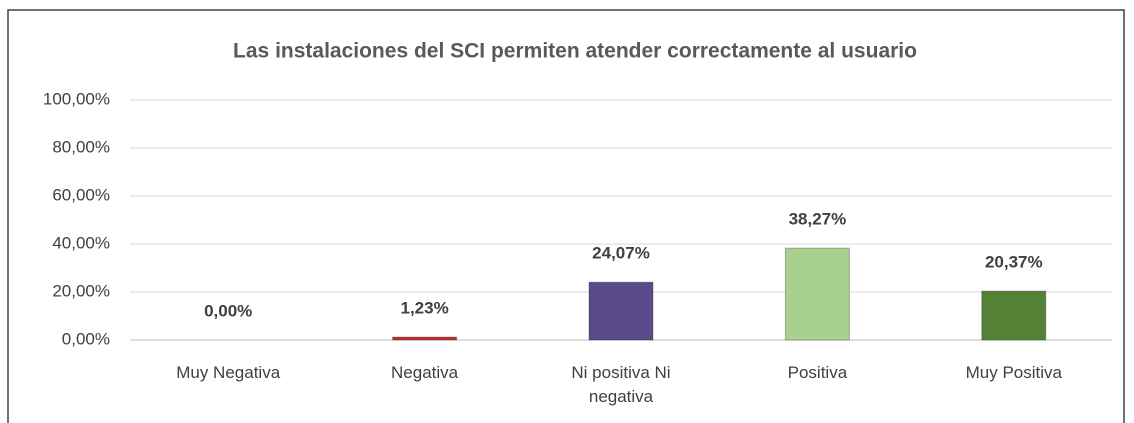 This screenshot has height=423, width=1134. I want to click on y-tick-label: 80,00%, so click(81, 146).